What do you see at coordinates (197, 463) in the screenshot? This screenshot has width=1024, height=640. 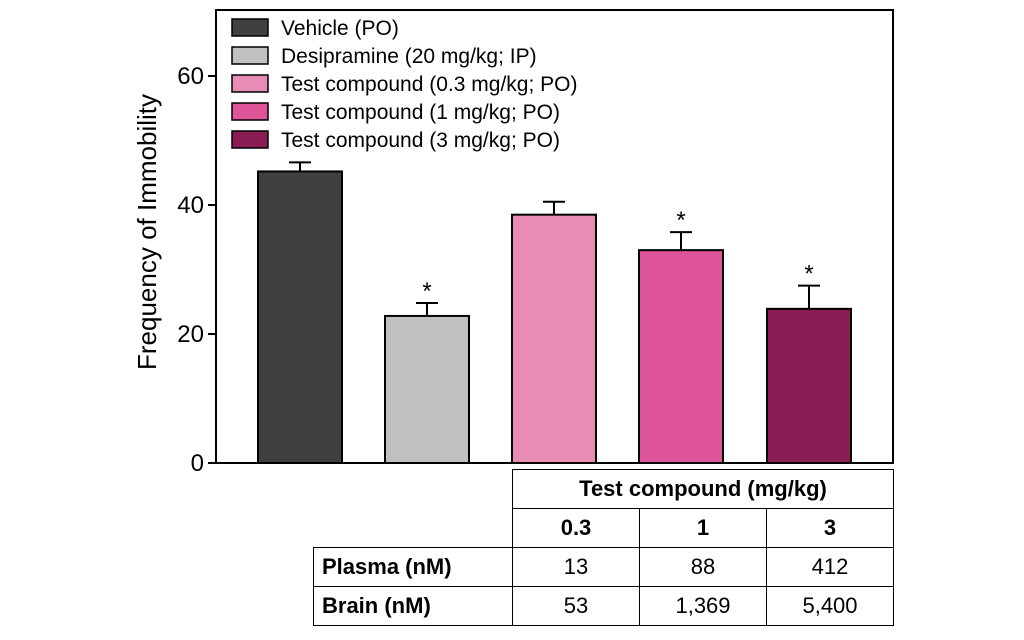 I see `y-tick-label: 0` at bounding box center [197, 463].